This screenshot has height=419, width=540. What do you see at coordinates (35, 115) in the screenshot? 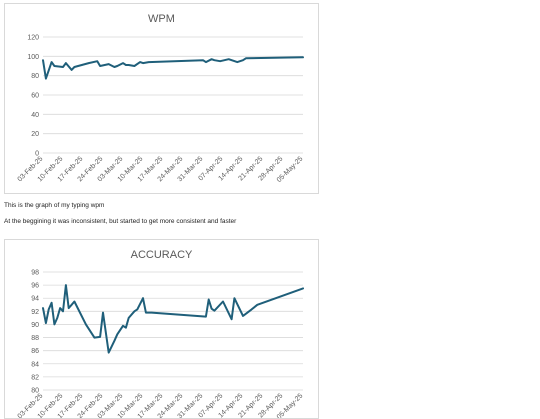
I see `wpm-y-tick-label: 40` at bounding box center [35, 115].